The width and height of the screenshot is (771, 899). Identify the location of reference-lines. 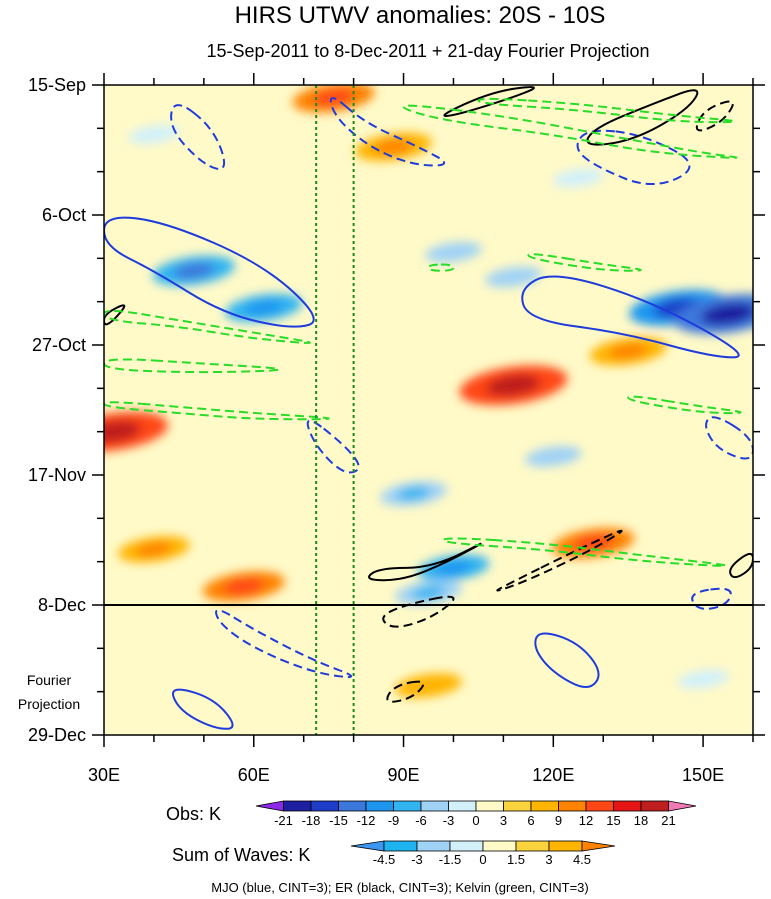
(335, 410).